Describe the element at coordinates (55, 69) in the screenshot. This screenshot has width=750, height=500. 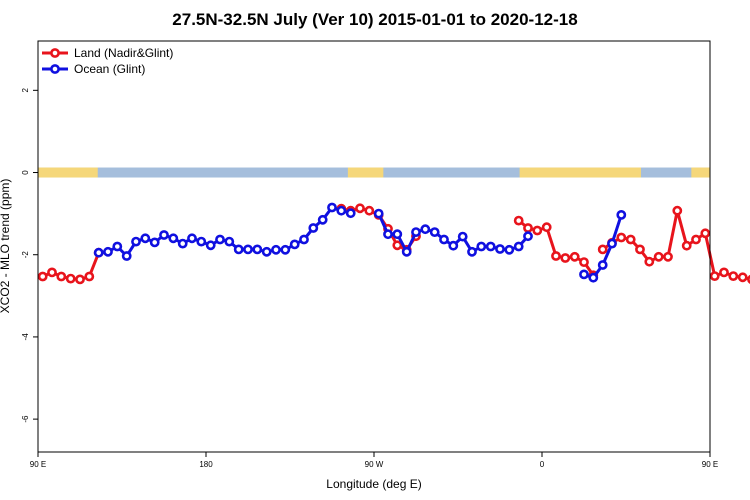
I see `legend-ocean-marker` at that location.